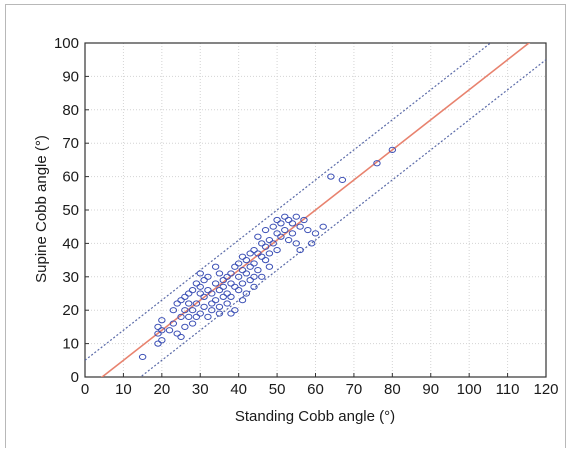 The width and height of the screenshot is (568, 451). I want to click on y-tick-label: 50, so click(70, 210).